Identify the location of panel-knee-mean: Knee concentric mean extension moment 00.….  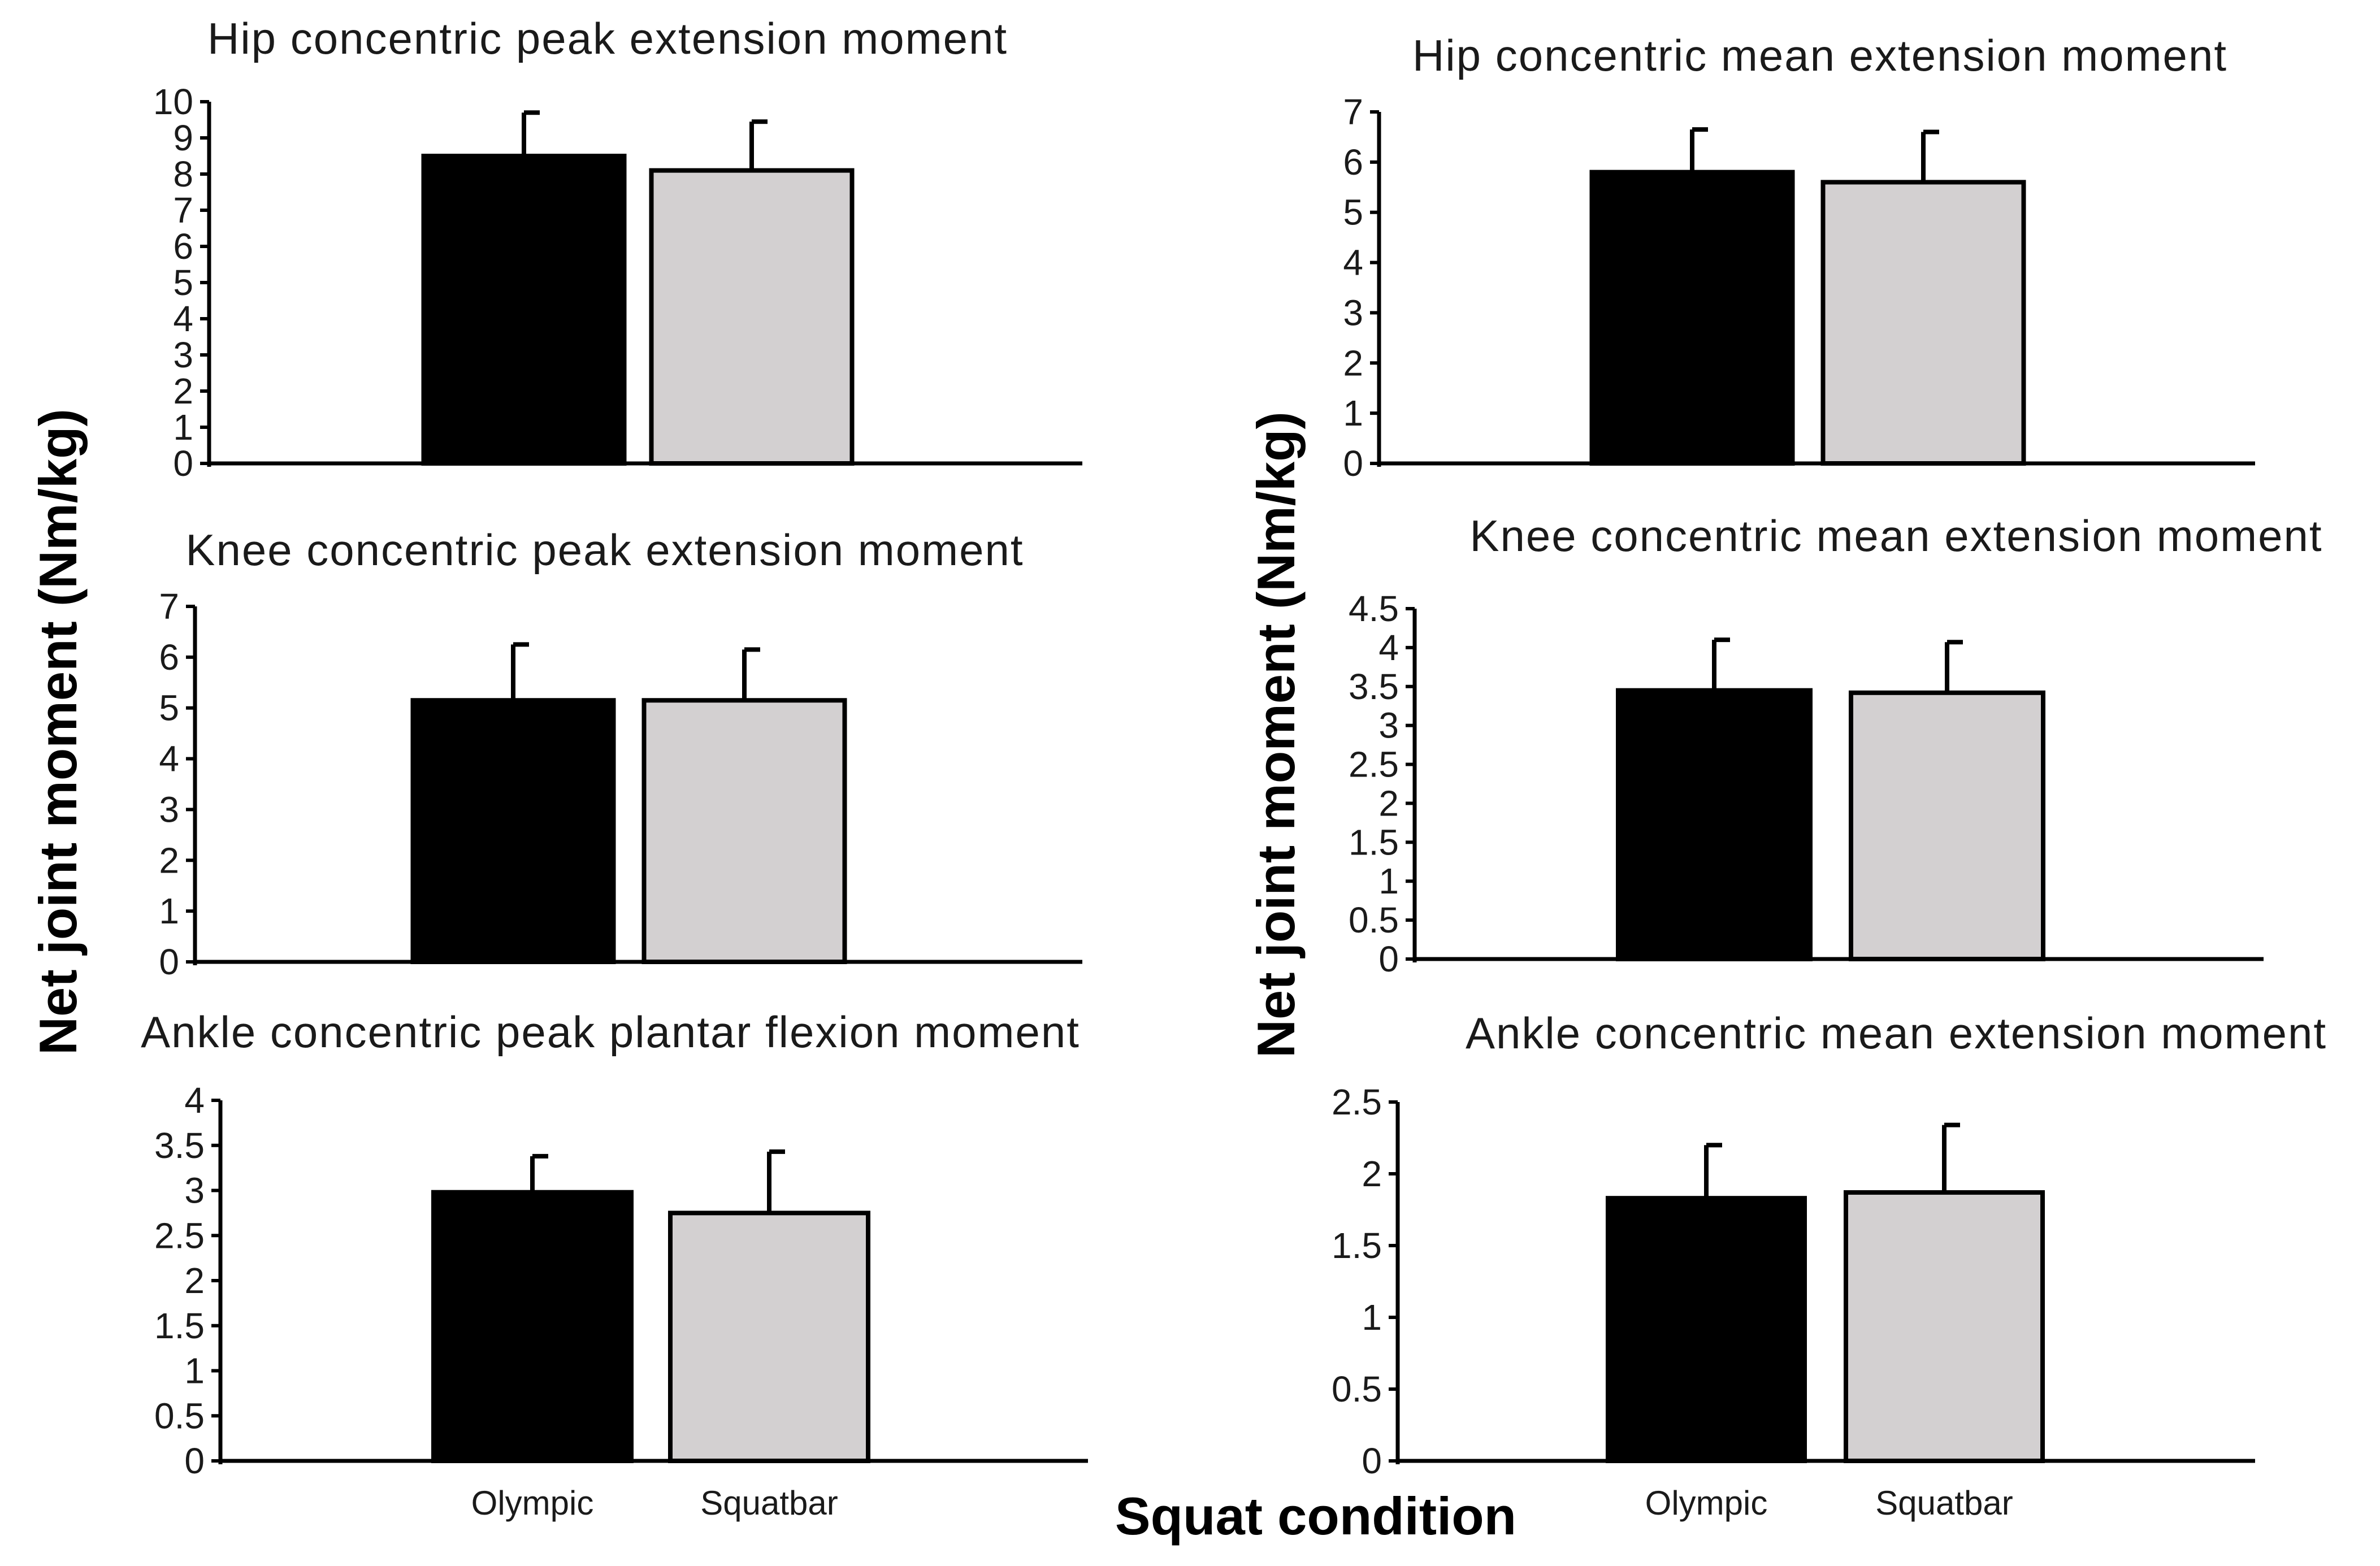
(1836, 745).